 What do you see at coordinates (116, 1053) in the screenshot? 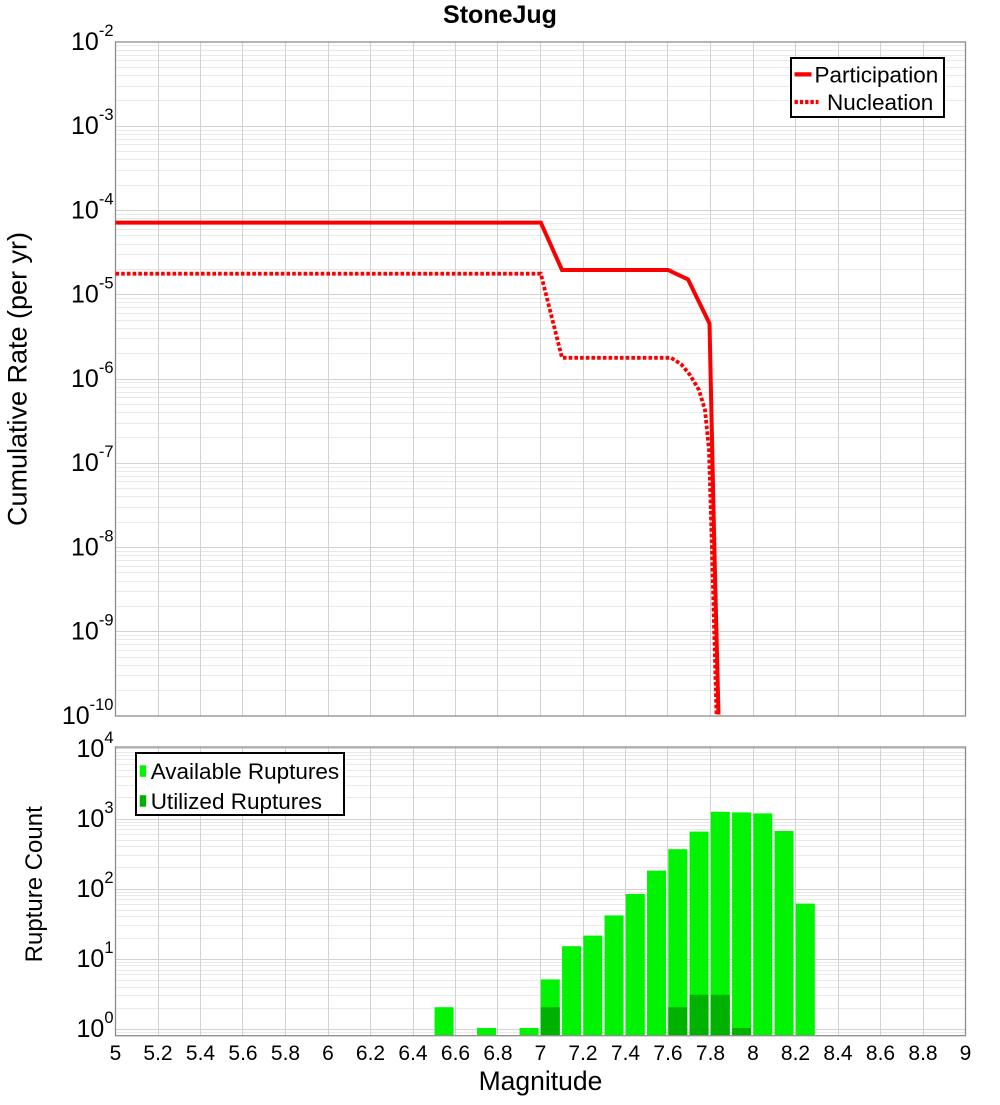
I see `svg-text: 5` at bounding box center [116, 1053].